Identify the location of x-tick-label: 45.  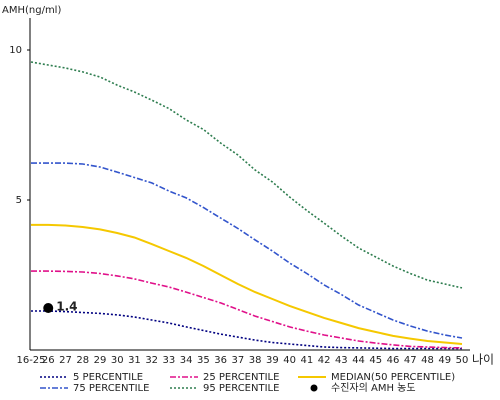
(375, 360).